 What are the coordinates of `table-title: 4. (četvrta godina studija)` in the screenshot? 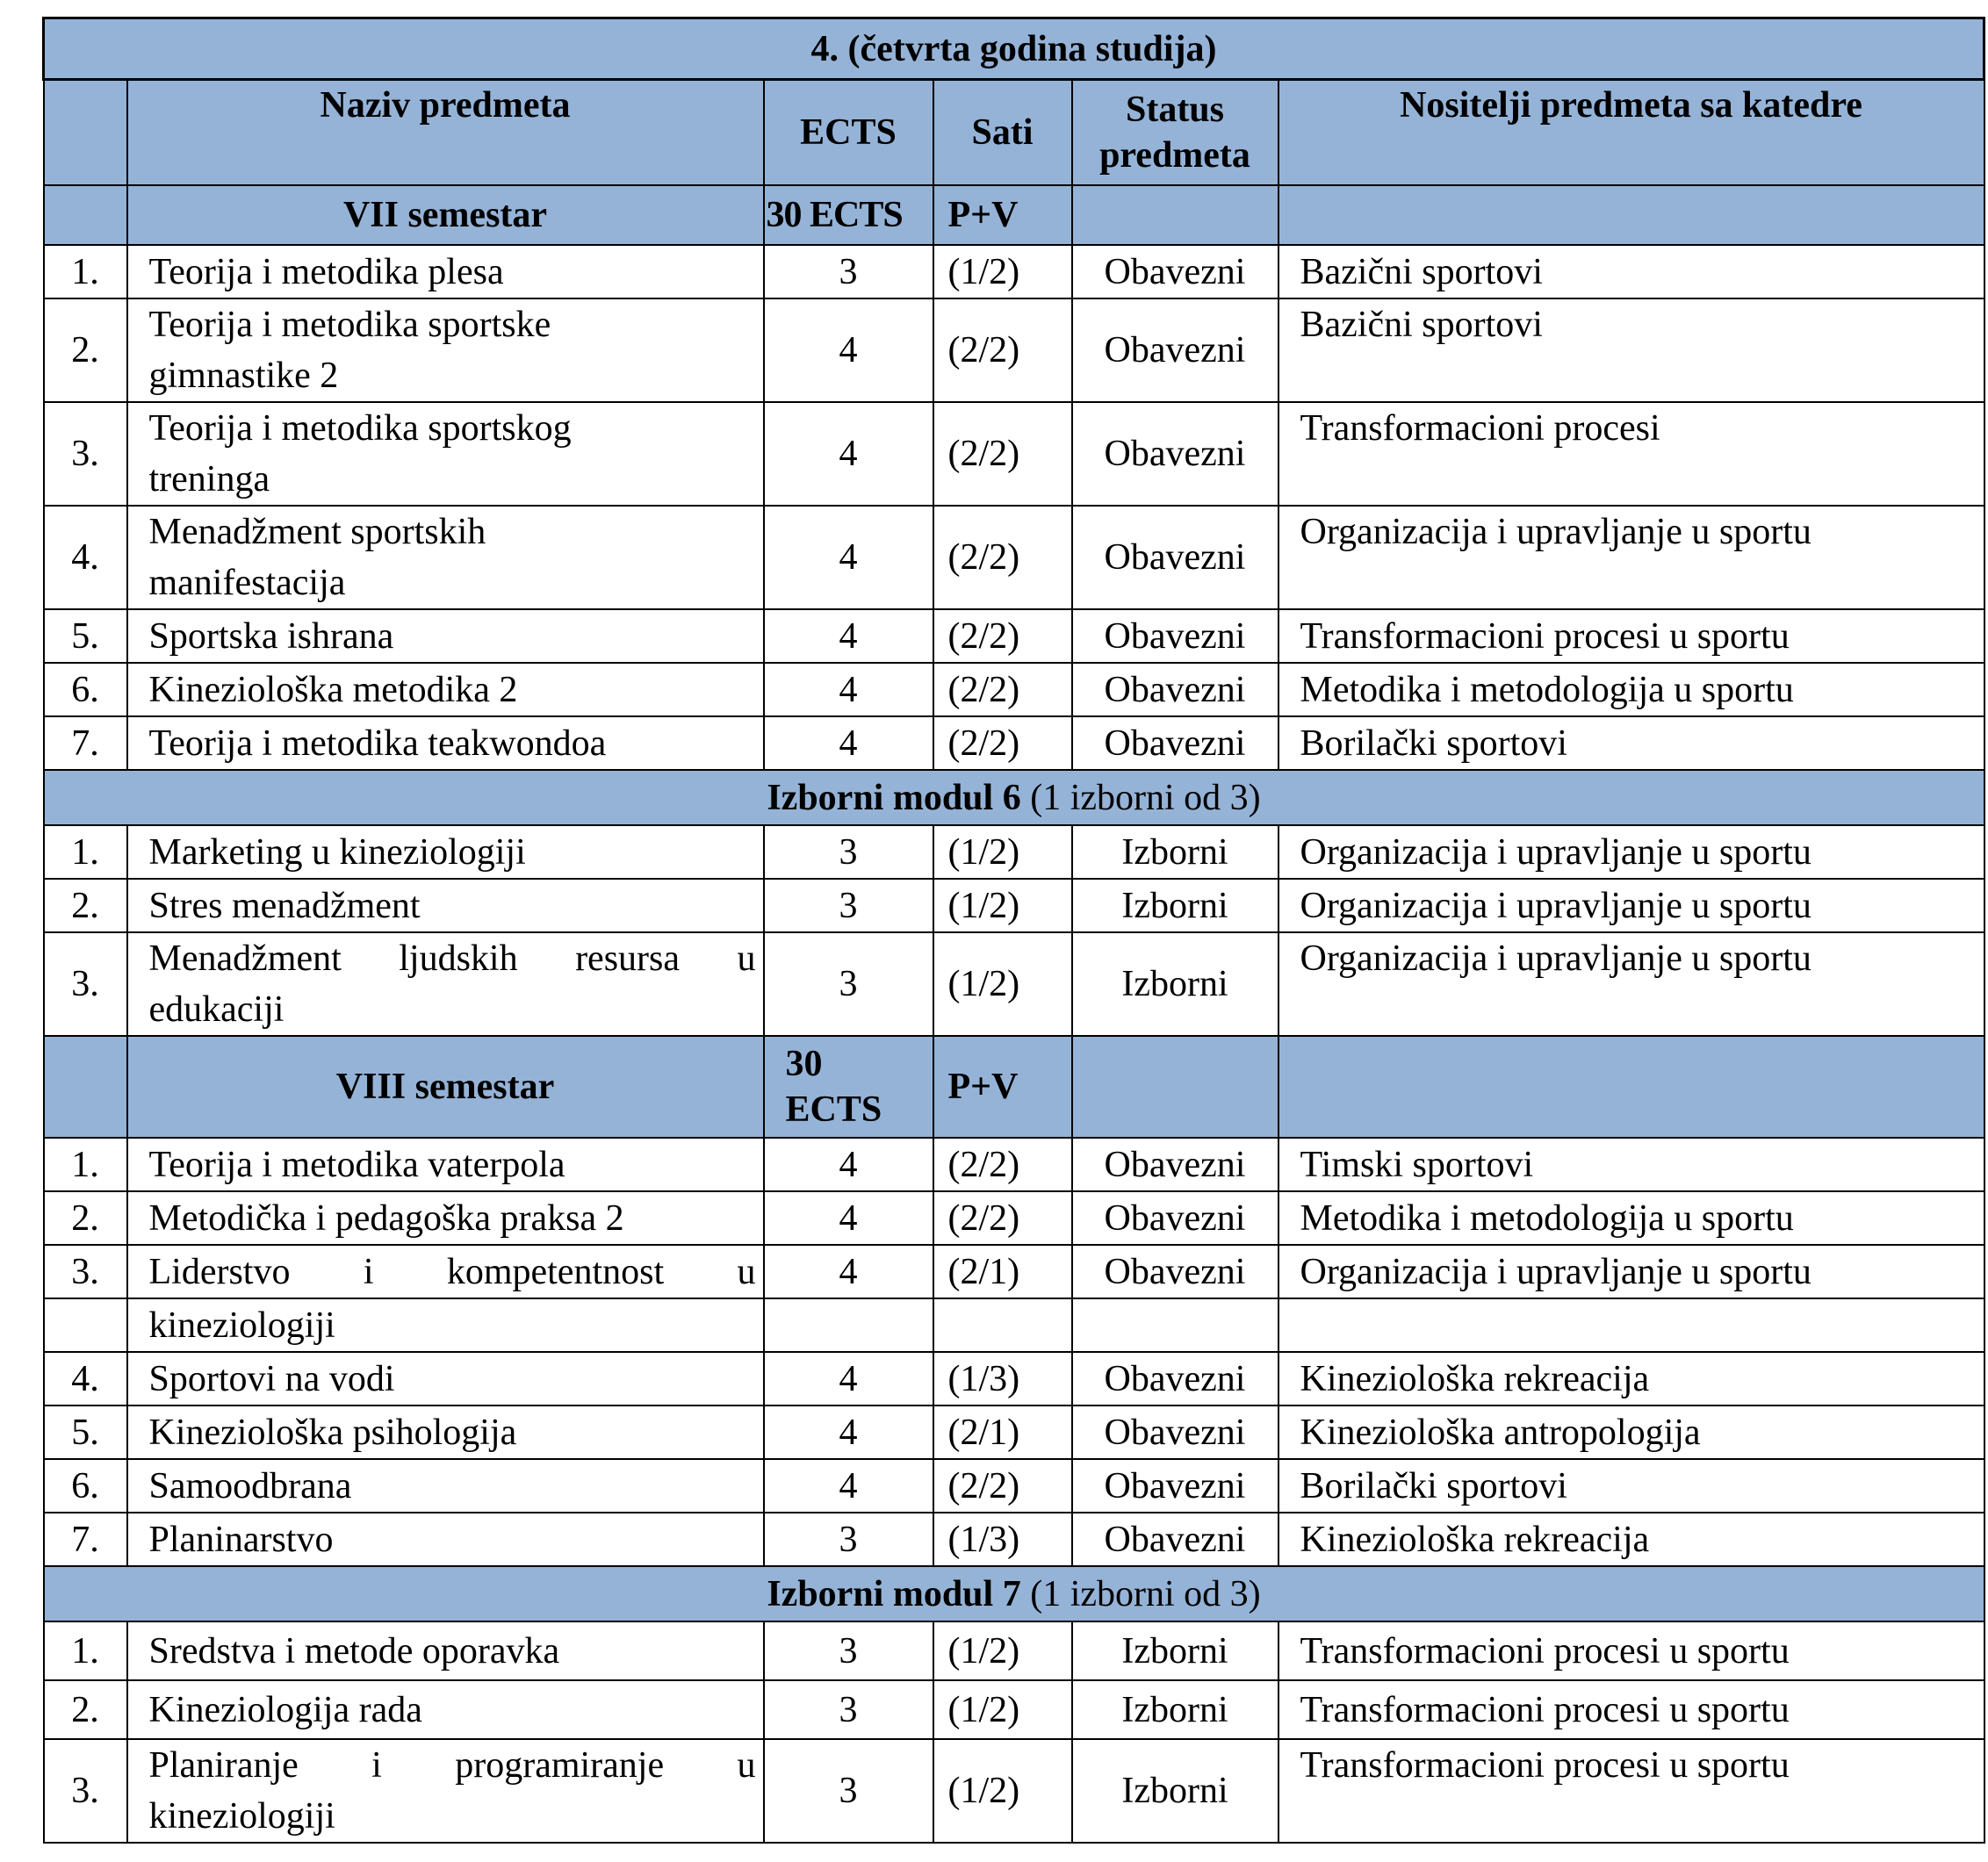 It's located at (1013, 49).